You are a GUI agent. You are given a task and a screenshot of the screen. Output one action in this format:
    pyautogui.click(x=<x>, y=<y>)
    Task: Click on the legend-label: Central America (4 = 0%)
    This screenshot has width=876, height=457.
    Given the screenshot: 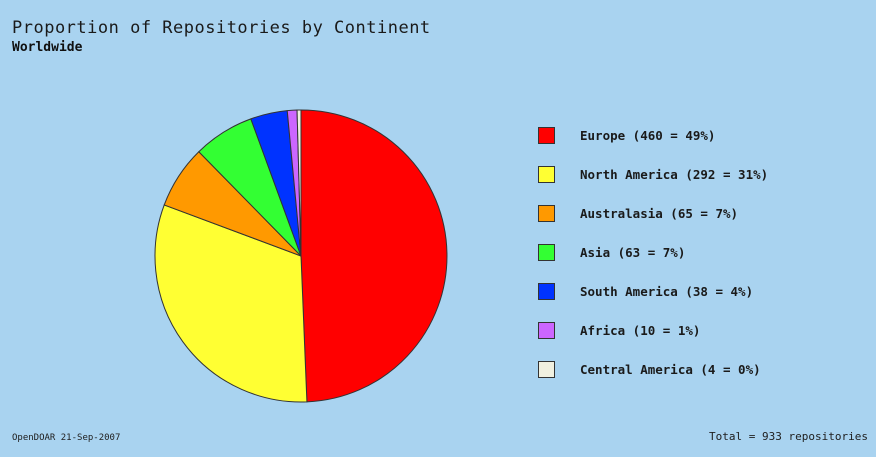 What is the action you would take?
    pyautogui.click(x=670, y=369)
    